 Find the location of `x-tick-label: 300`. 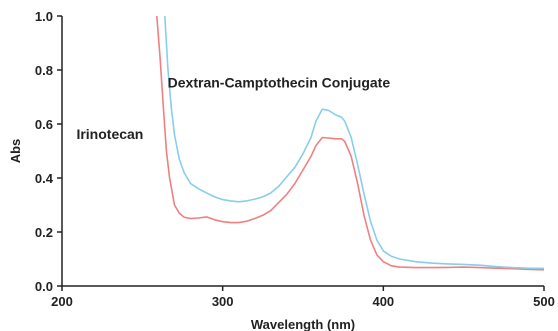

x-tick-label: 300 is located at coordinates (223, 301).